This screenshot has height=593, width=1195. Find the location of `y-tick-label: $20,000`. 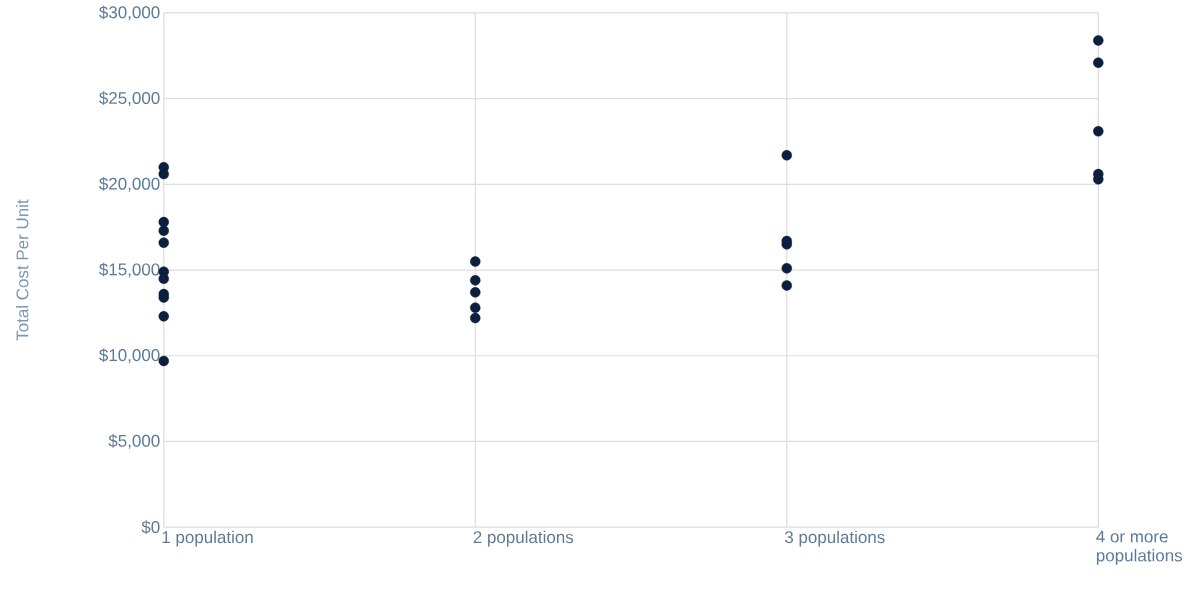

y-tick-label: $20,000 is located at coordinates (129, 184).